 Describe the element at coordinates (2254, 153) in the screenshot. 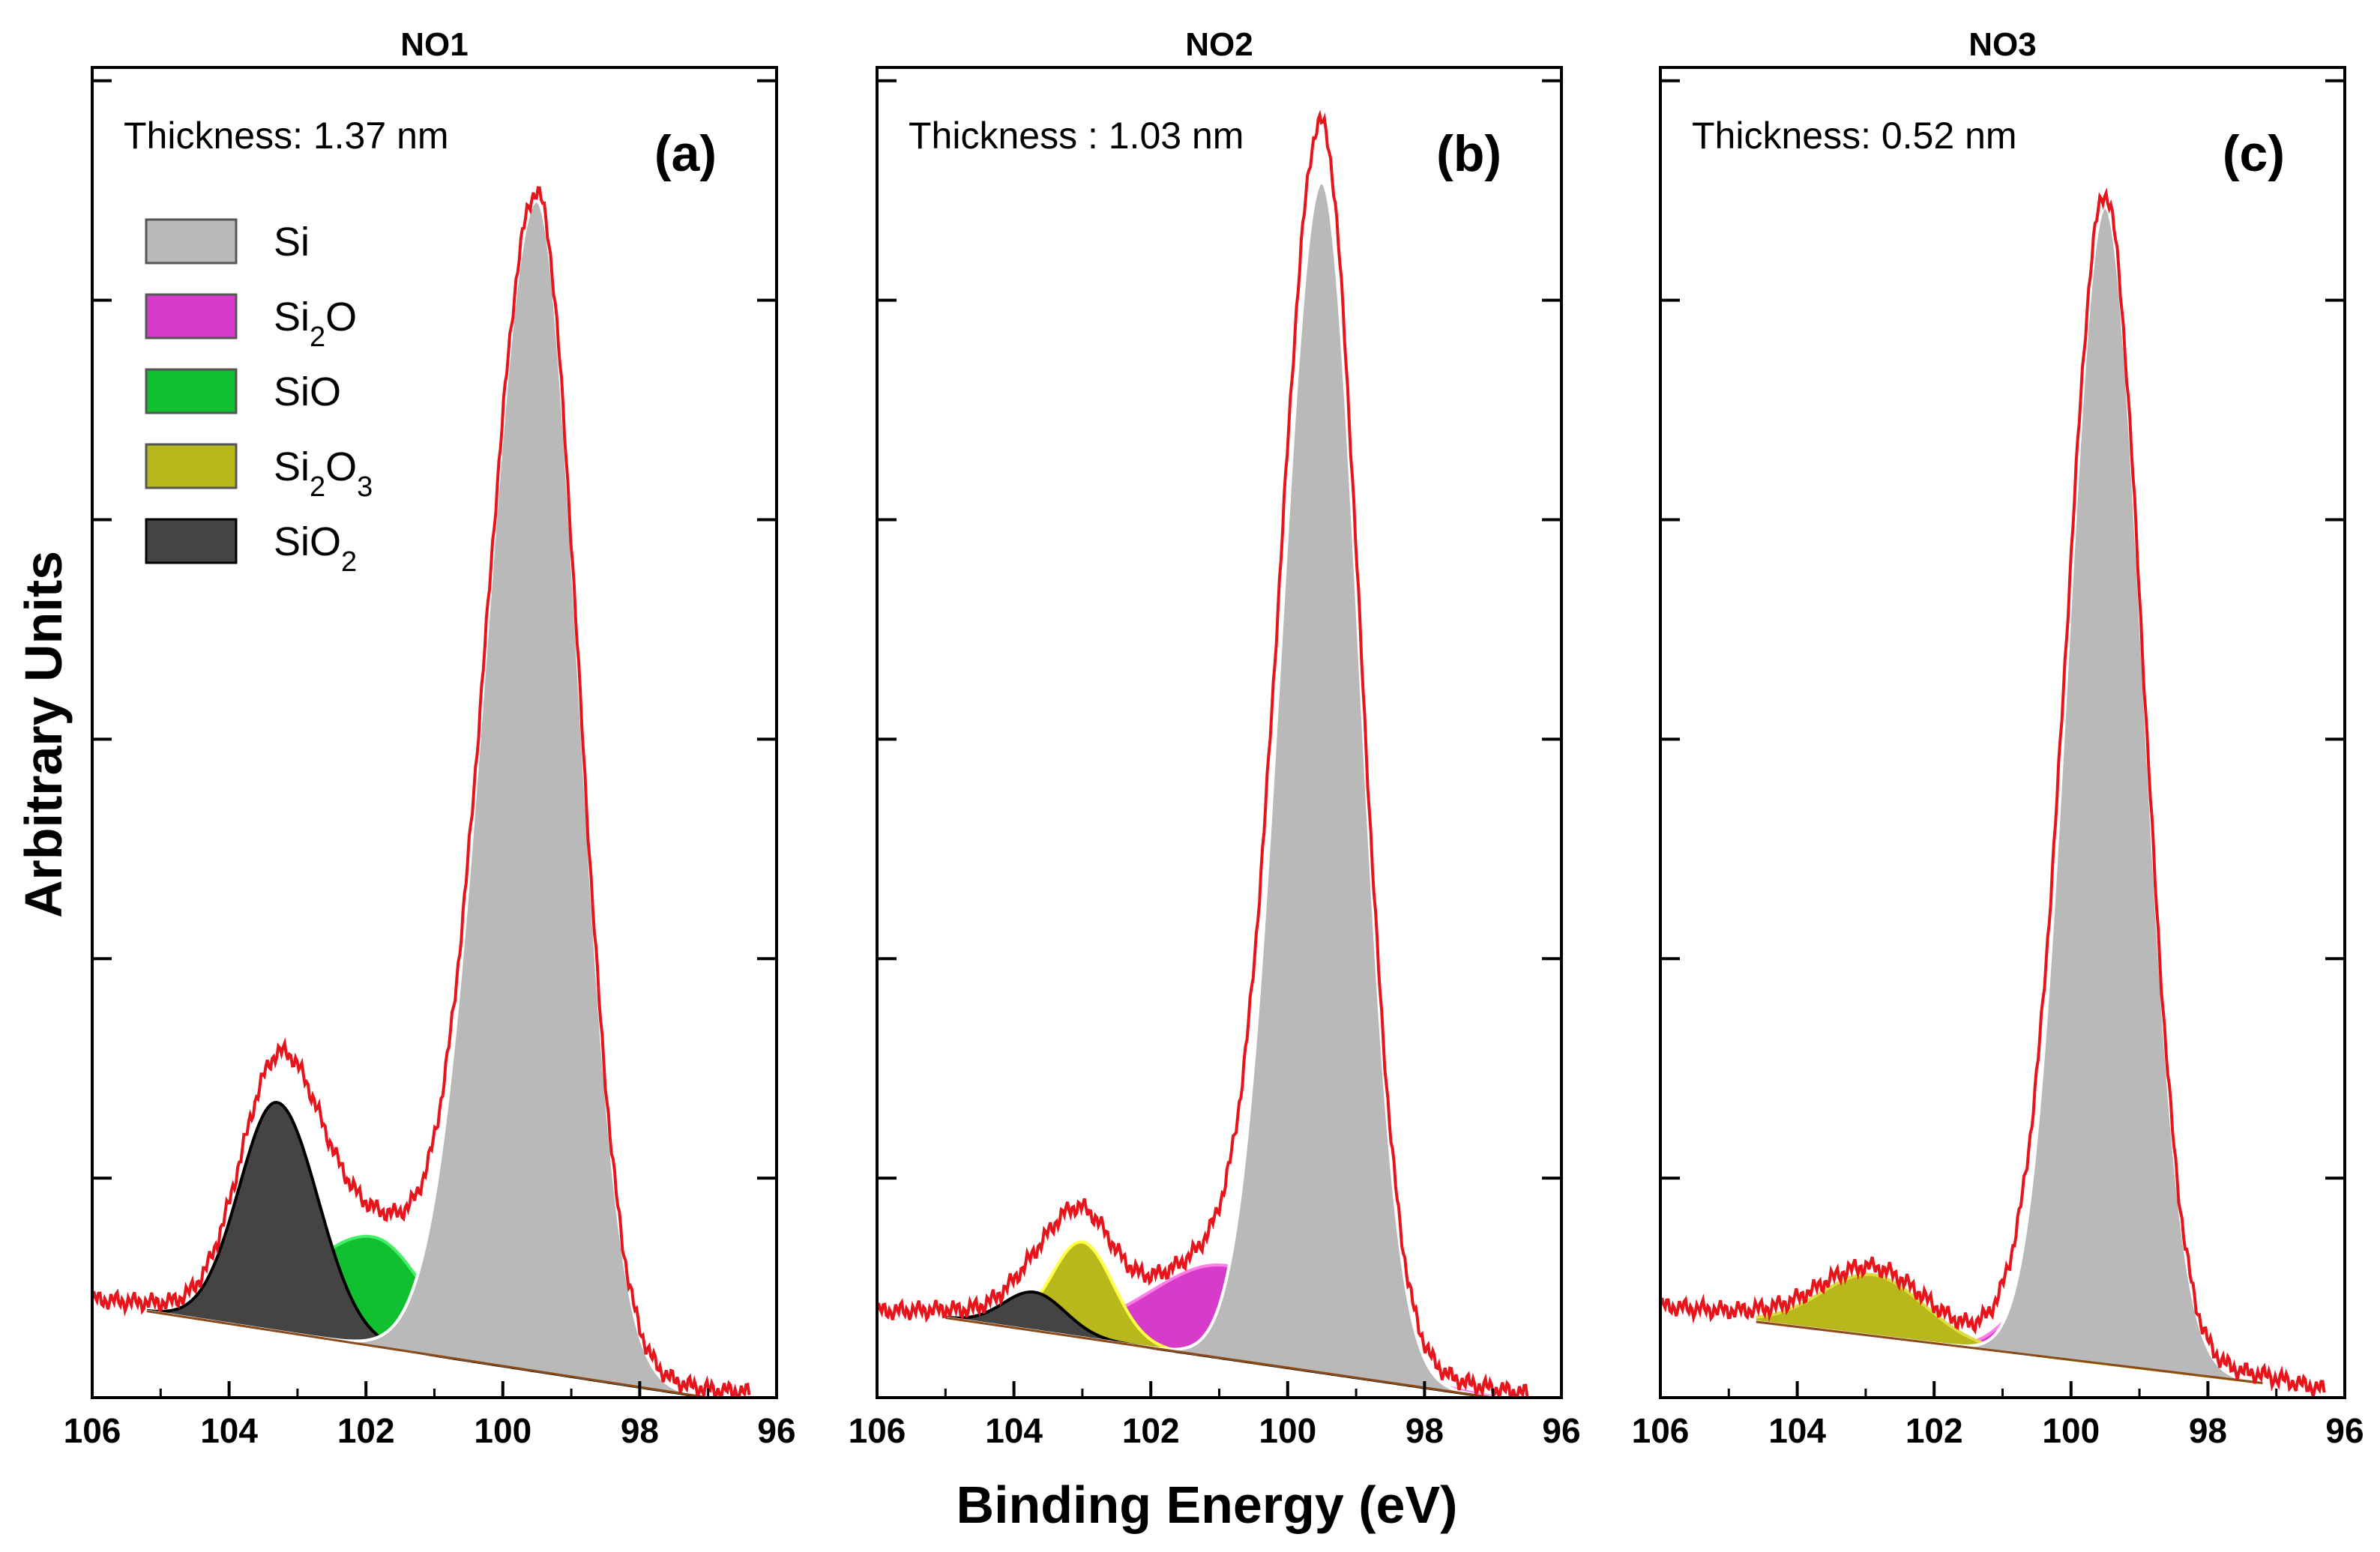

I see `panel-letter: (c)` at that location.